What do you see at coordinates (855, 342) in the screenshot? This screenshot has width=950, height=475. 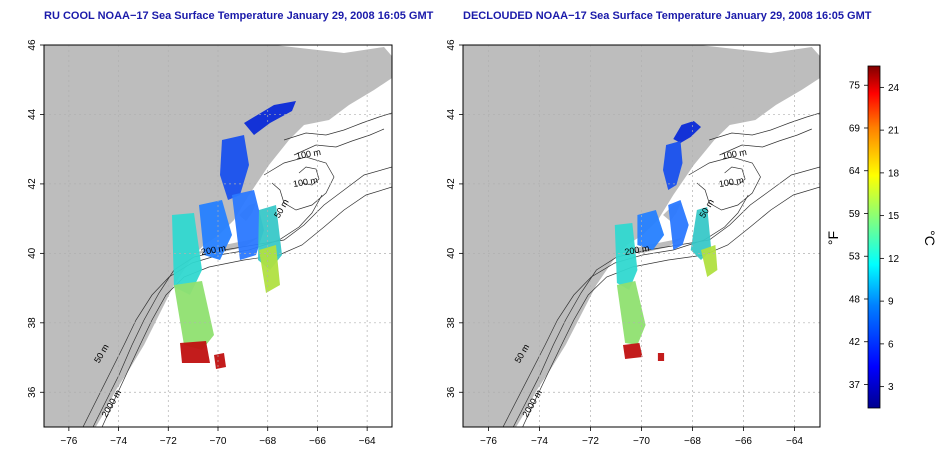 I see `fahrenheit-tick: 42` at bounding box center [855, 342].